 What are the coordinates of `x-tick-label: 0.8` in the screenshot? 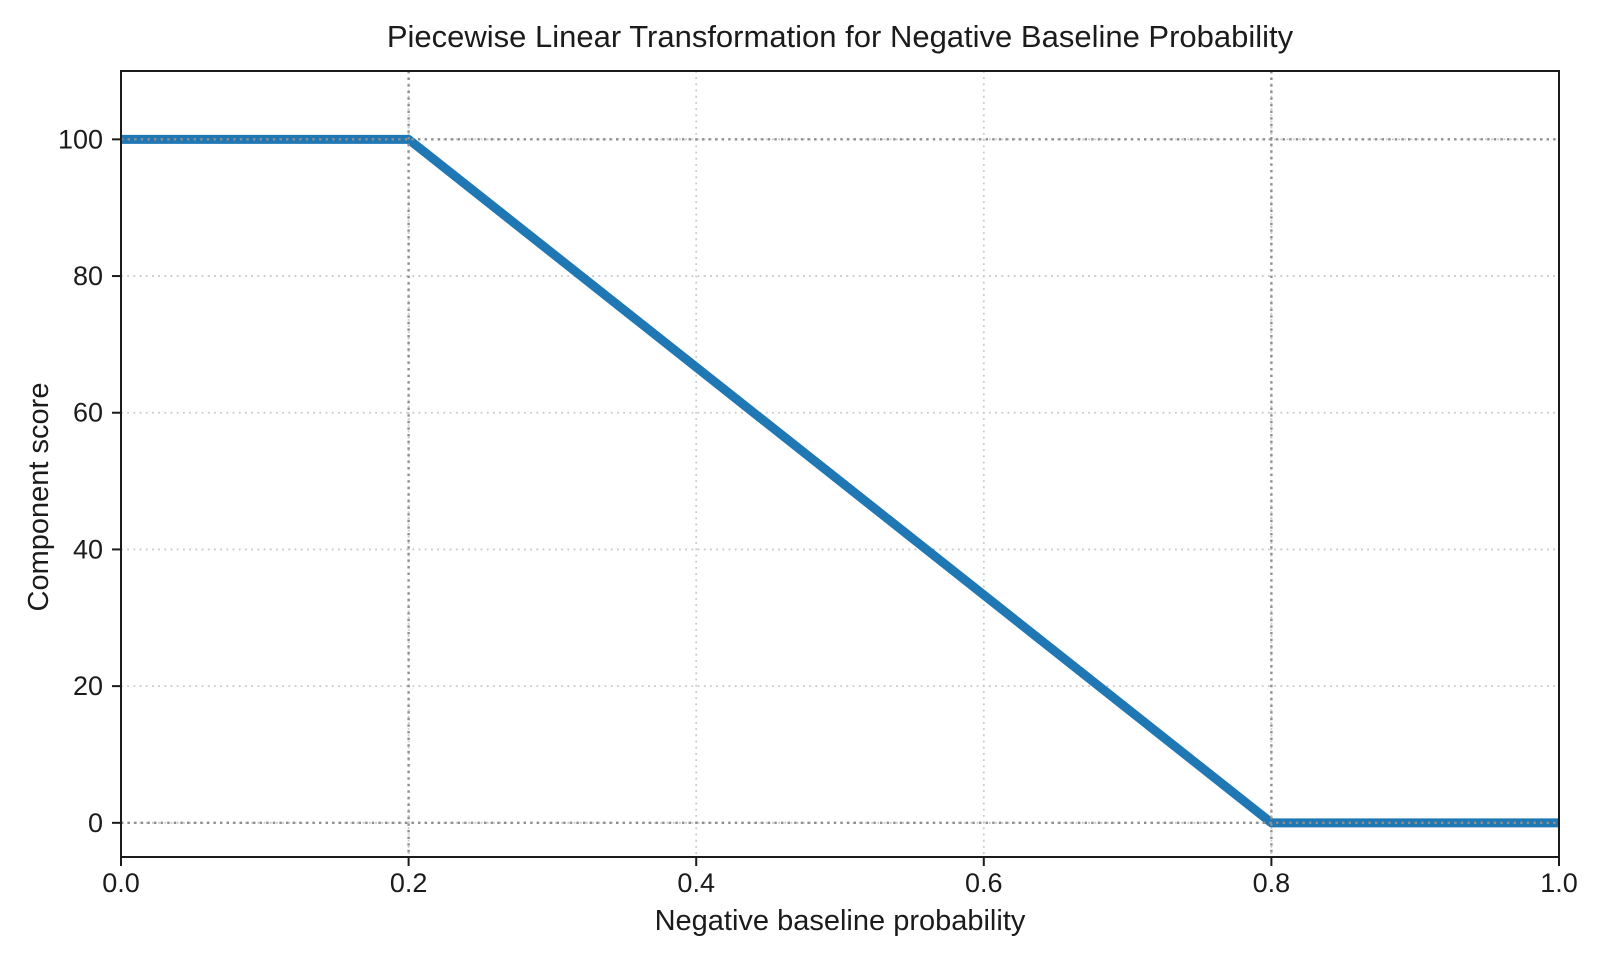 It's located at (1272, 883).